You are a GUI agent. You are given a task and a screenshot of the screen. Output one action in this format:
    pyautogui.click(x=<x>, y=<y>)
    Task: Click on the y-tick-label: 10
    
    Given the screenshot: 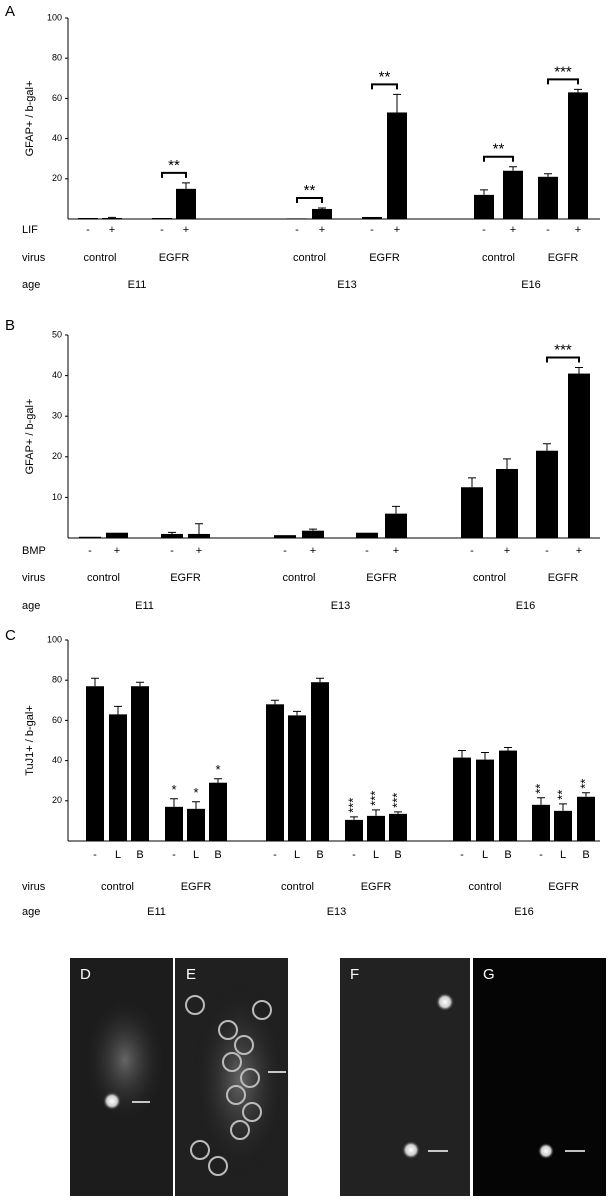 What is the action you would take?
    pyautogui.click(x=57, y=497)
    